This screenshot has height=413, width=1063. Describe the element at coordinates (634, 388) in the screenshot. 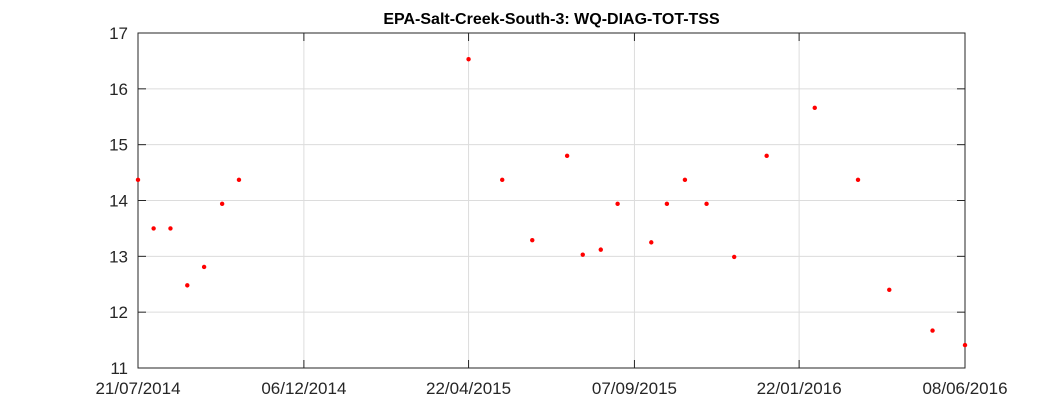

I see `x-tick-label: 07/09/2015` at that location.